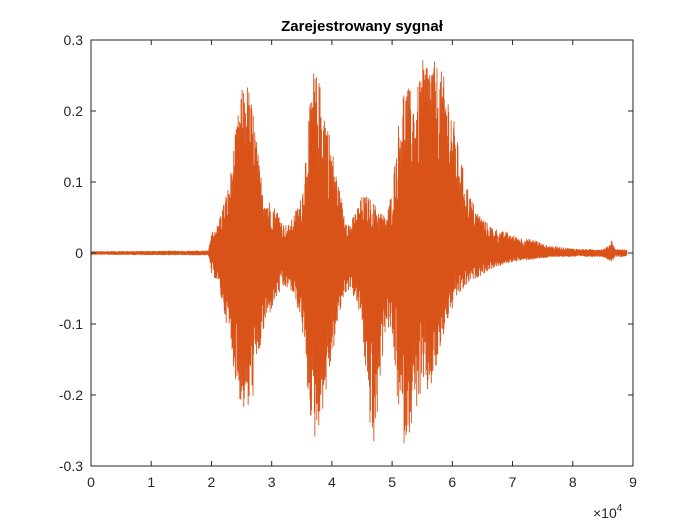 The height and width of the screenshot is (525, 700). Describe the element at coordinates (74, 40) in the screenshot. I see `y-tick-label: 0.3` at that location.